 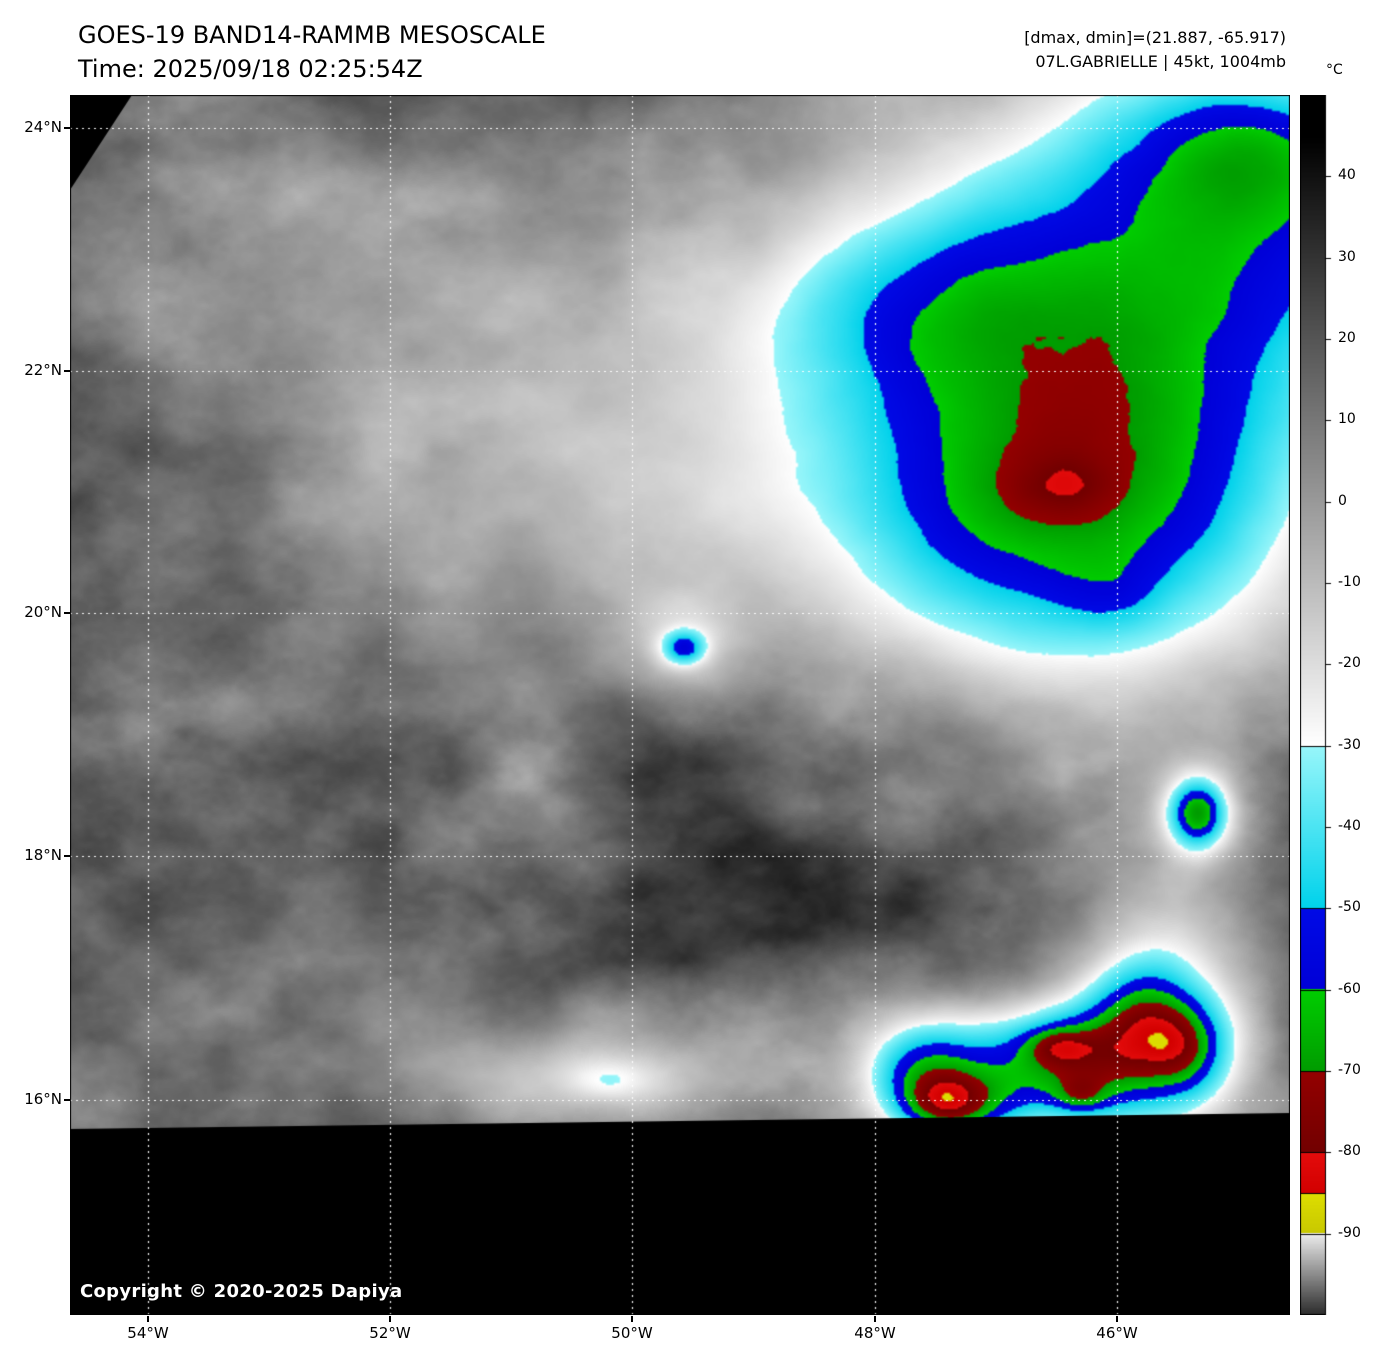 What do you see at coordinates (43, 1099) in the screenshot?
I see `lat-tick-label: 16°N` at bounding box center [43, 1099].